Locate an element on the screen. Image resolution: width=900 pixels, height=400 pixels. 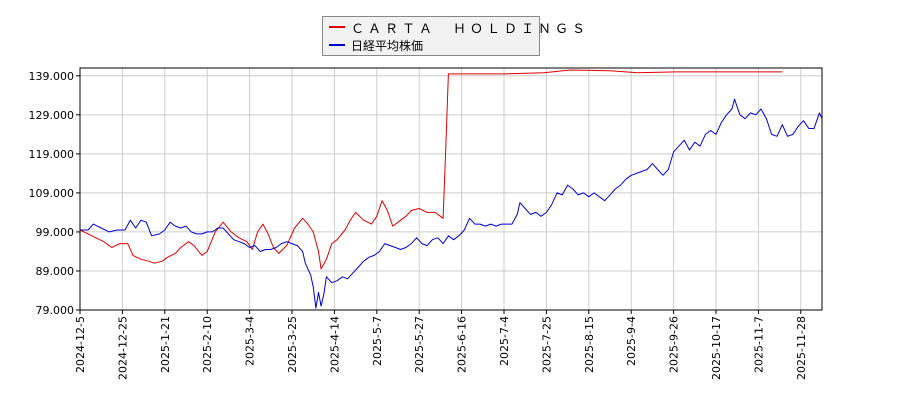
x-tick-label: 2025-5-27 is located at coordinates (419, 344).